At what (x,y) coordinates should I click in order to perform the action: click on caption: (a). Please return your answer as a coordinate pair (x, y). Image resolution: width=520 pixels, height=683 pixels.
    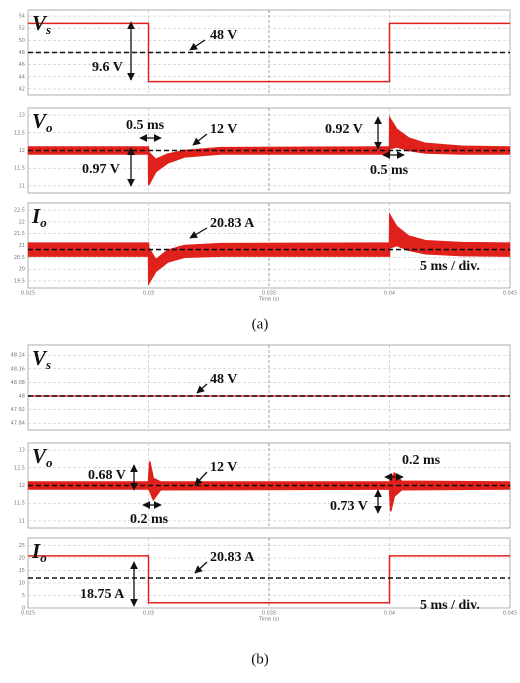
    Looking at the image, I should click on (260, 324).